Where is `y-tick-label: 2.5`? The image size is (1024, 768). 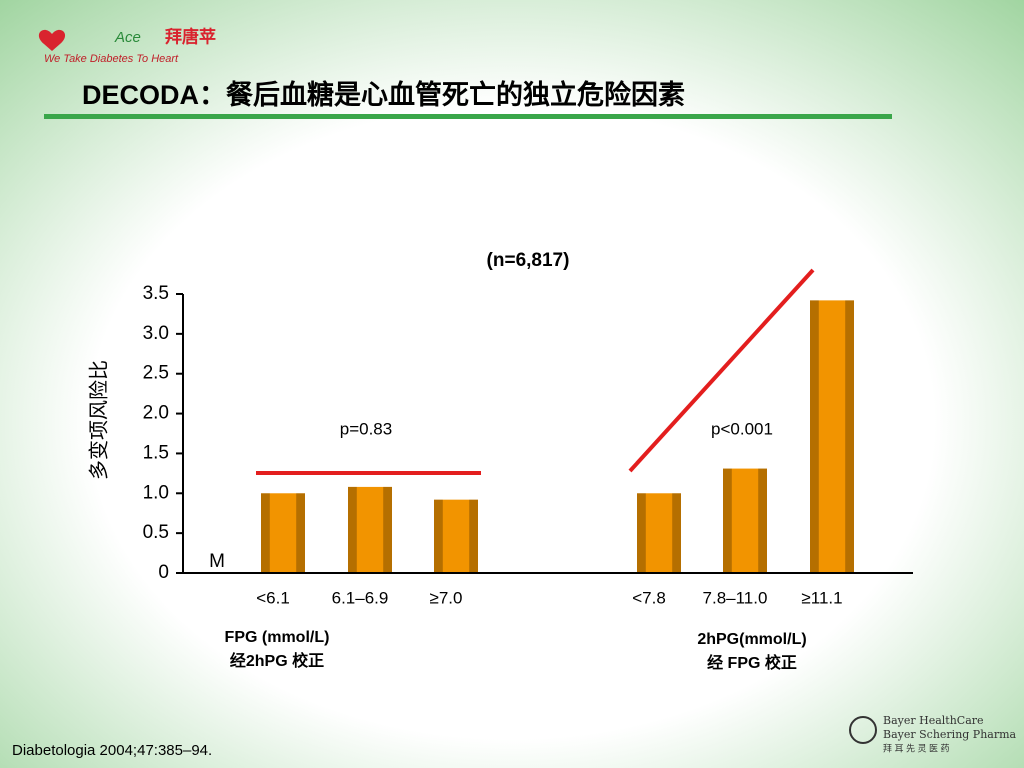
y-tick-label: 2.5 is located at coordinates (156, 373).